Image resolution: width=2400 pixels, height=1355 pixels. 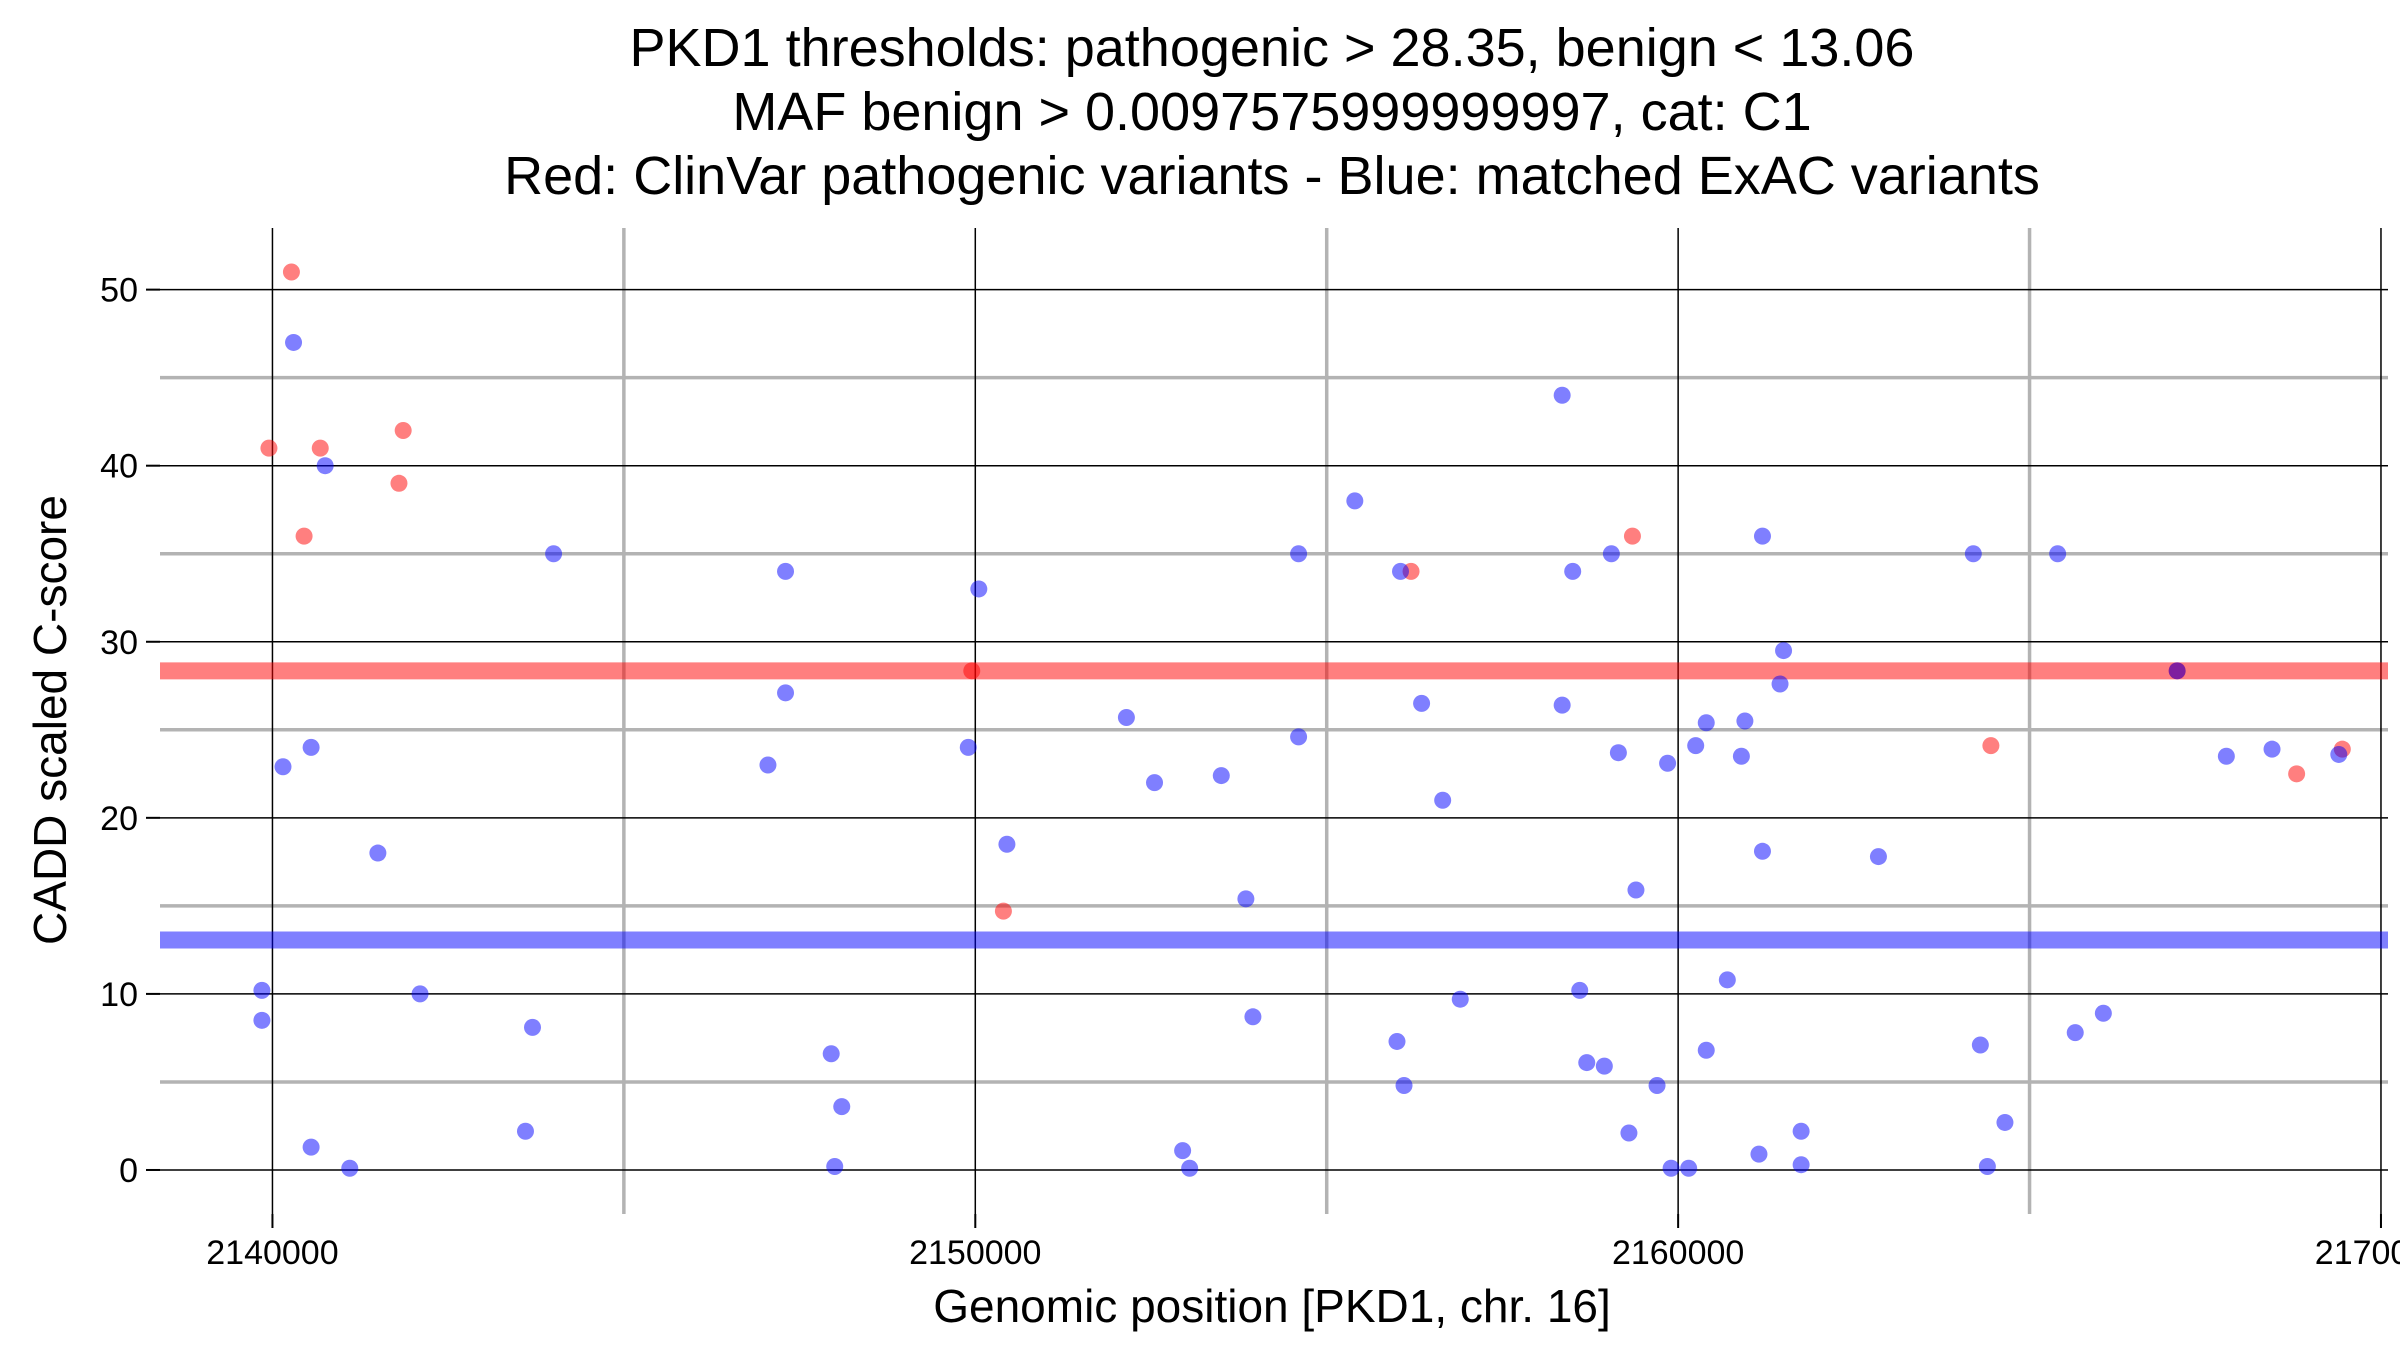 What do you see at coordinates (2357, 1253) in the screenshot?
I see `x-tick-label: 2170000` at bounding box center [2357, 1253].